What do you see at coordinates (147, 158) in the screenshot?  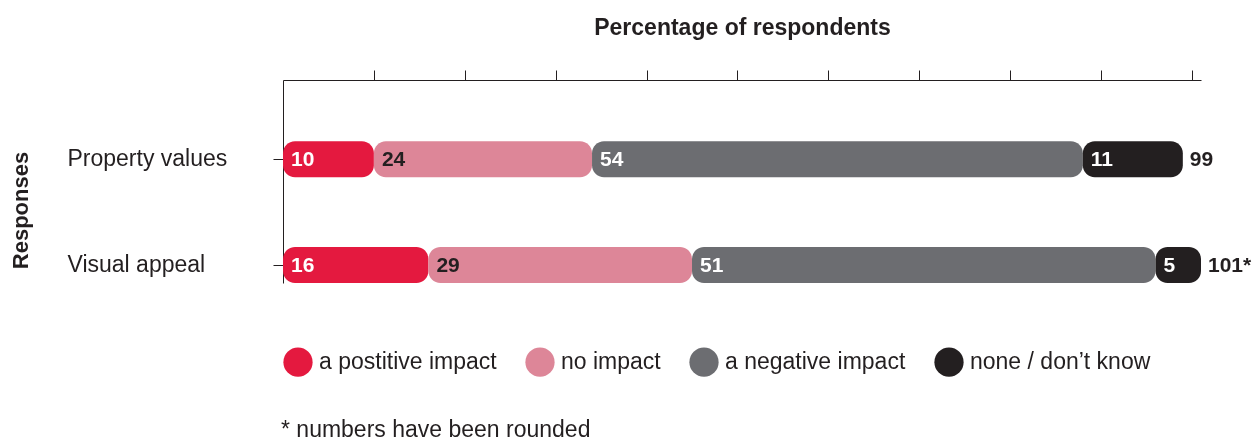 I see `y-tick-label: Property values` at bounding box center [147, 158].